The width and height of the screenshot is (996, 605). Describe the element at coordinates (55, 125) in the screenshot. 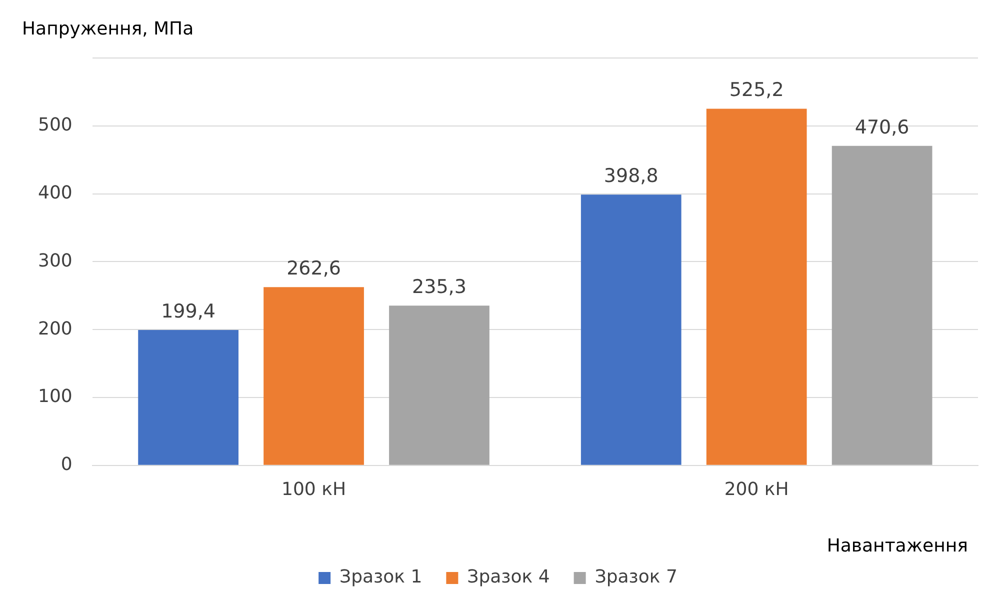

I see `y-tick-label: 500` at that location.